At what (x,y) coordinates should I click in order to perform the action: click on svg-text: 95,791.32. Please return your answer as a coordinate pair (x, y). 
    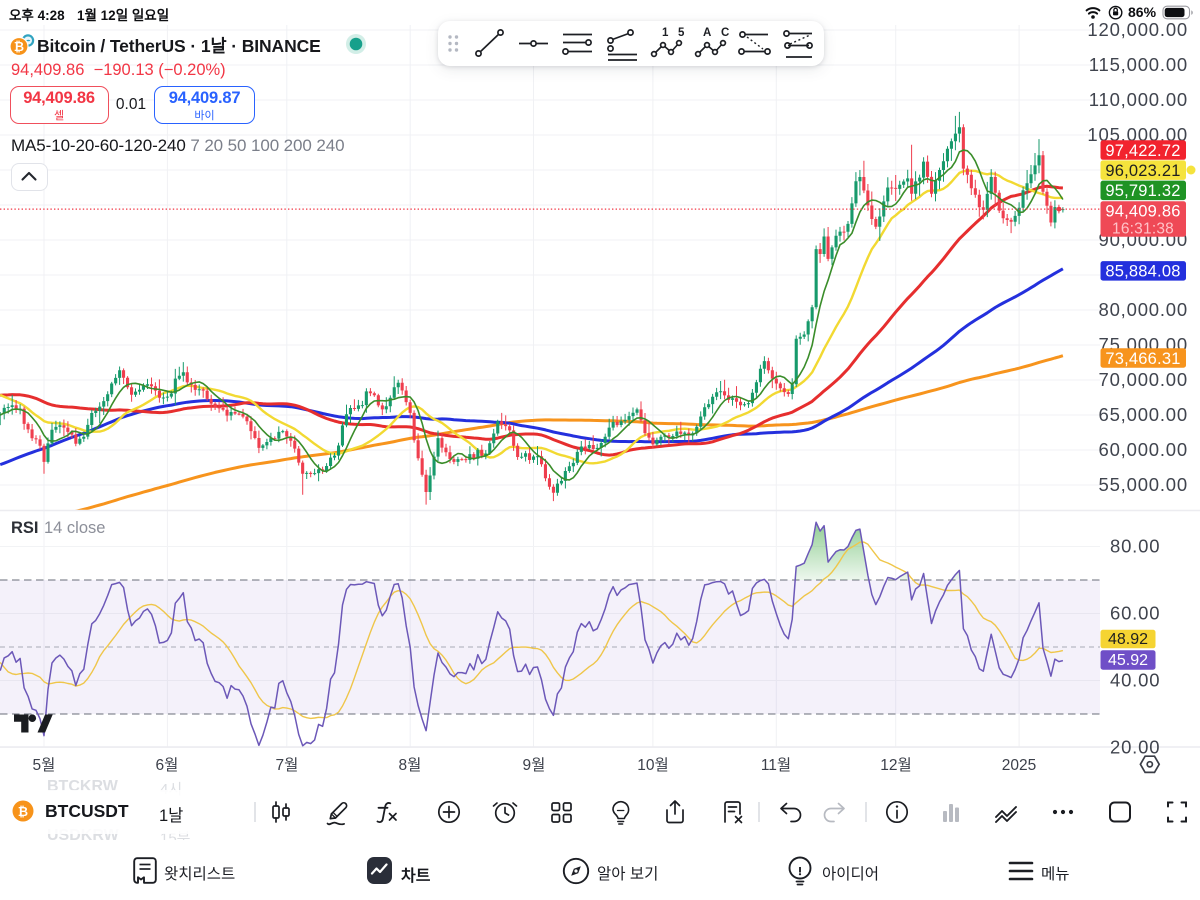
    Looking at the image, I should click on (1142, 191).